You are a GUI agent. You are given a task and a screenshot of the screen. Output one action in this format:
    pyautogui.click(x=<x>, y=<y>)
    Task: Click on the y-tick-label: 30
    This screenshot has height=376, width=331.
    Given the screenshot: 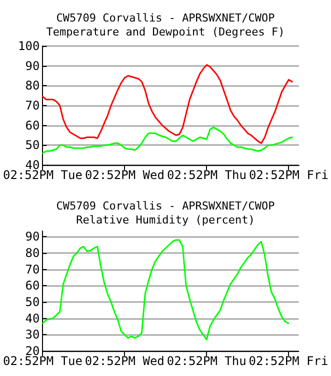 What is the action you would take?
    pyautogui.click(x=32, y=335)
    